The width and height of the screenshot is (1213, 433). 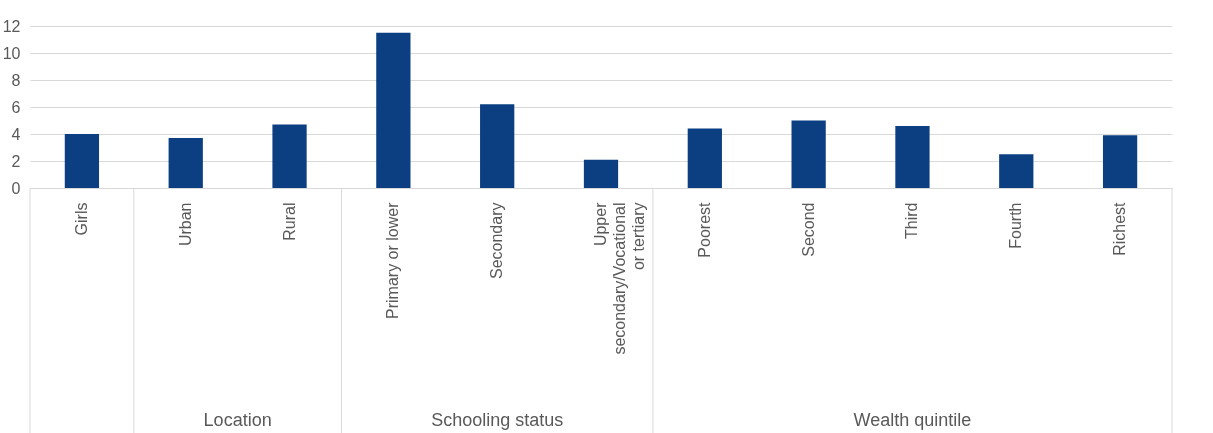 I want to click on y-tick-label: 2, so click(x=16, y=161).